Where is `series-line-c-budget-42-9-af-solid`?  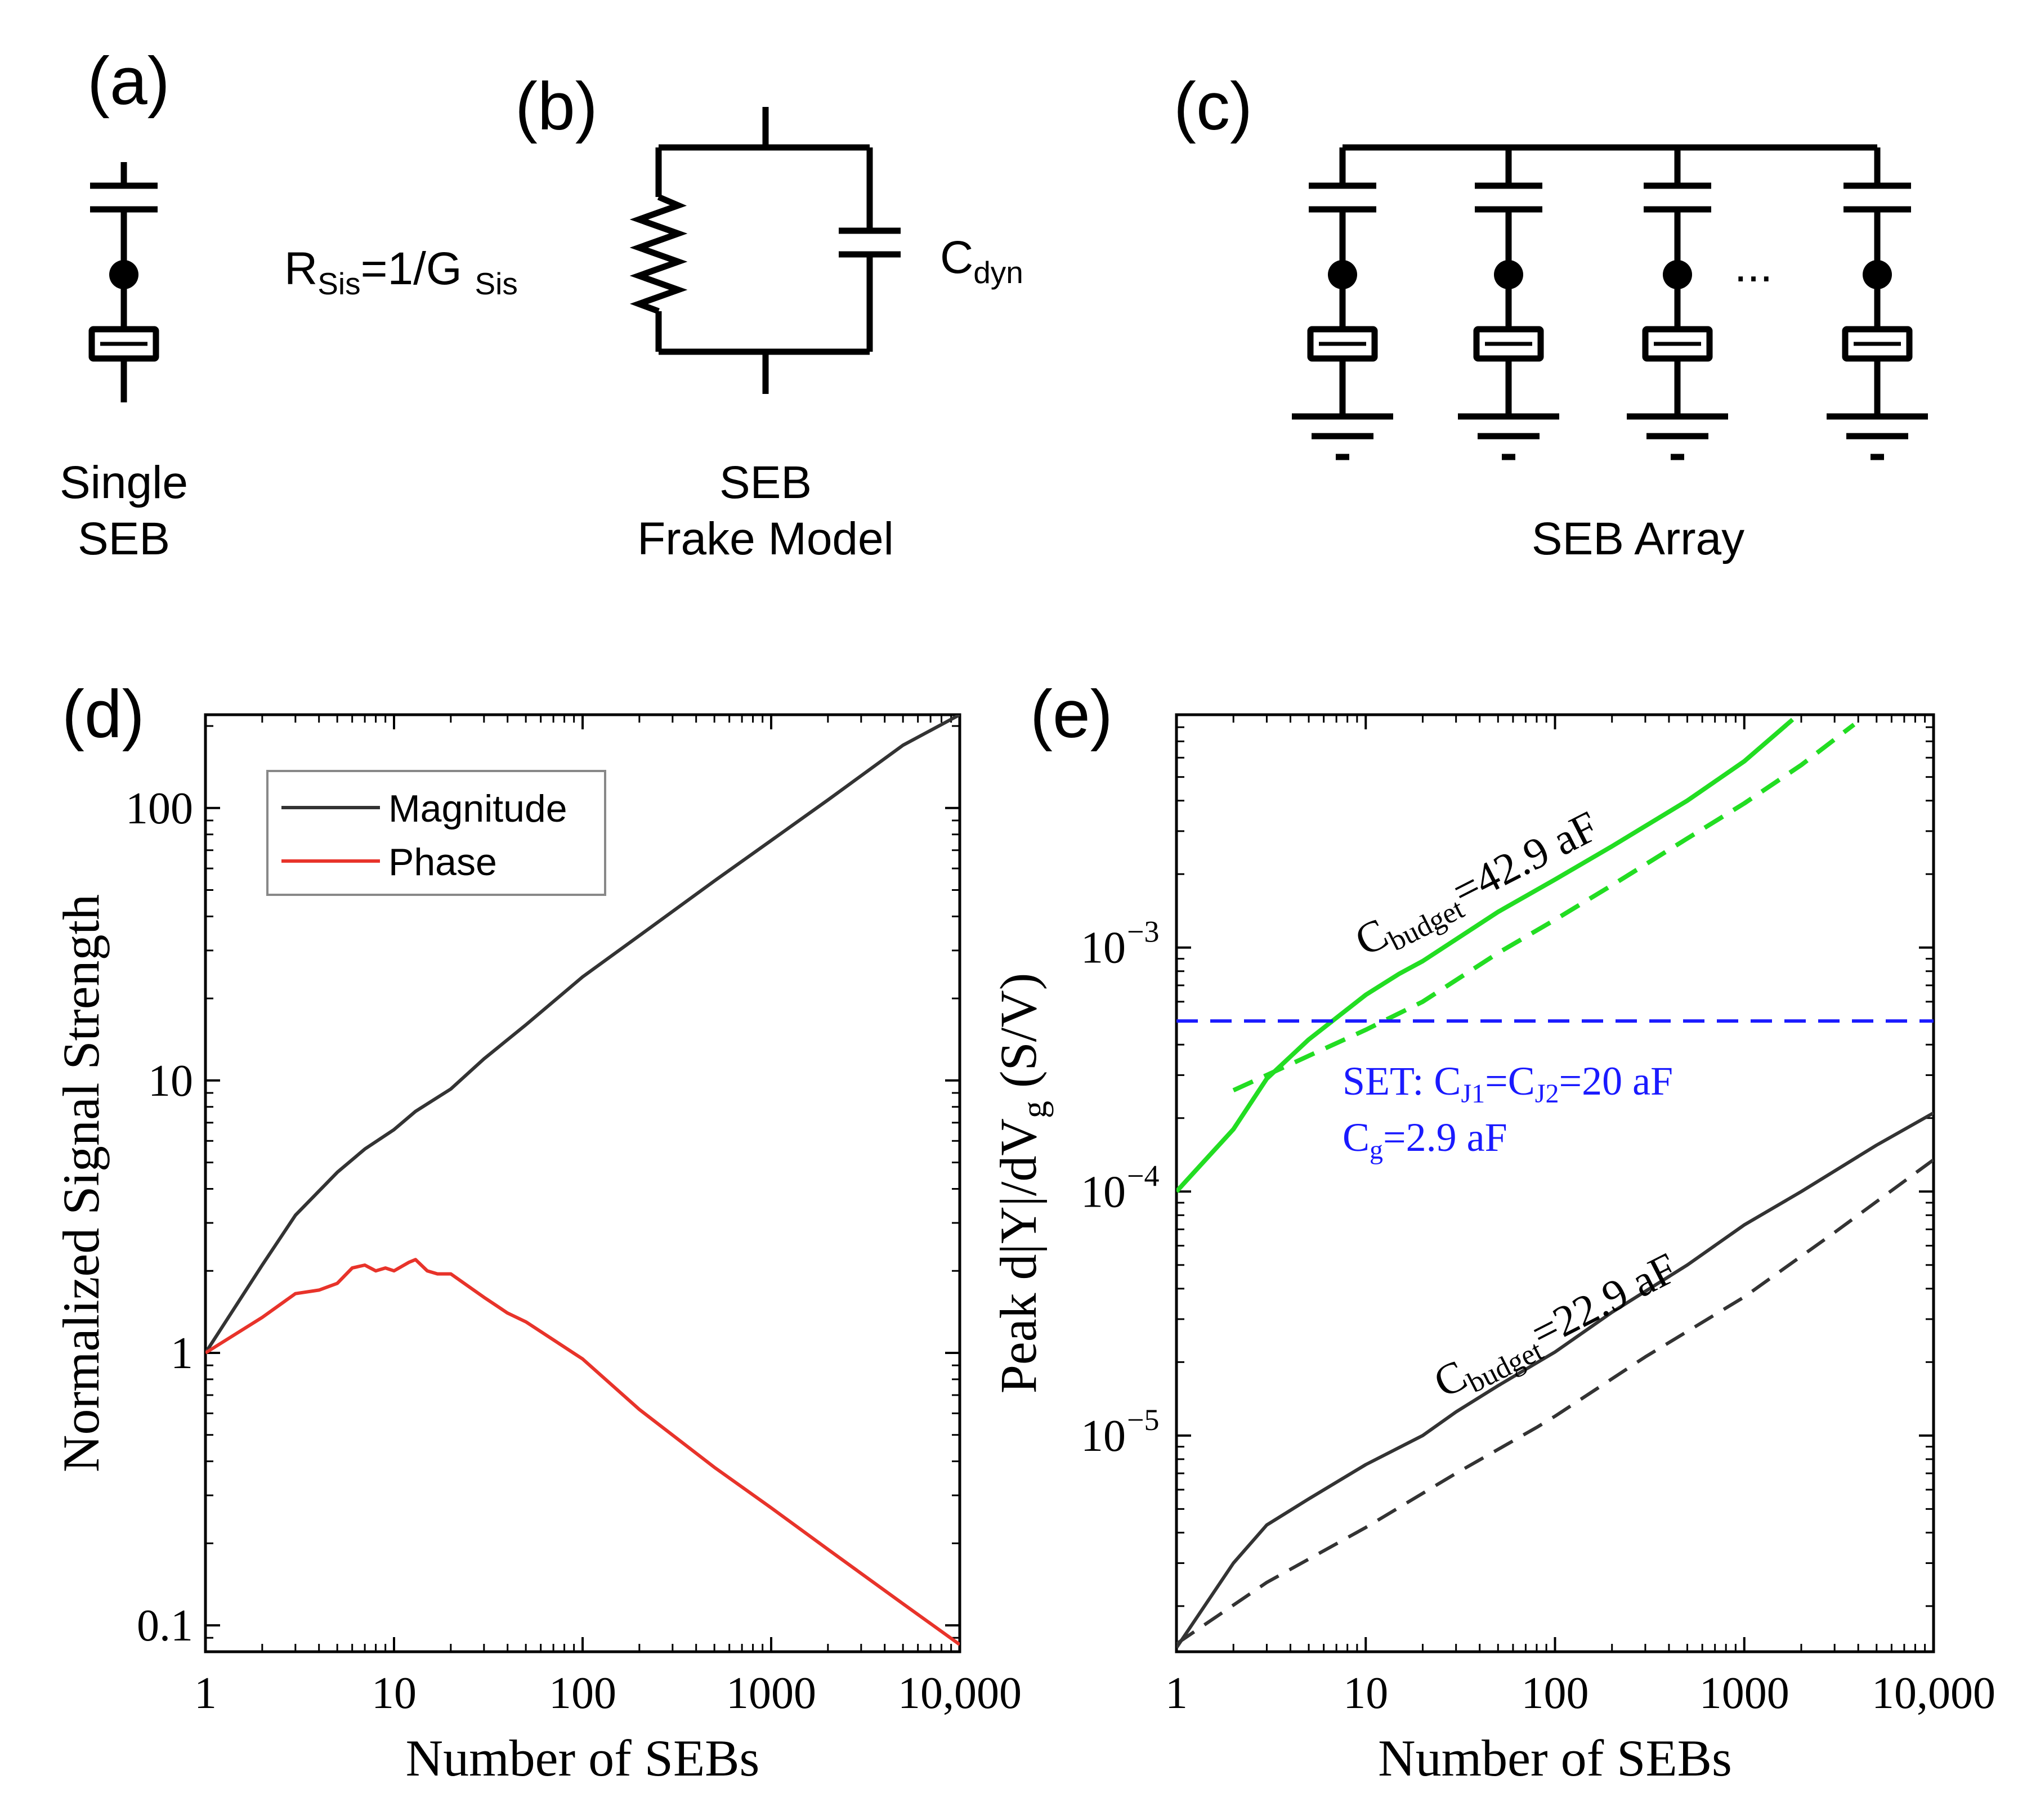
series-line-c-budget-42-9-af-solid is located at coordinates (1485, 955).